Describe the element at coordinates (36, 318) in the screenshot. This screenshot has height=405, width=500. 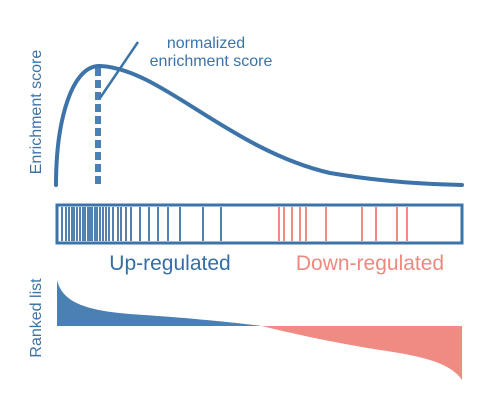
I see `ranked-list-axis-label: Ranked list` at that location.